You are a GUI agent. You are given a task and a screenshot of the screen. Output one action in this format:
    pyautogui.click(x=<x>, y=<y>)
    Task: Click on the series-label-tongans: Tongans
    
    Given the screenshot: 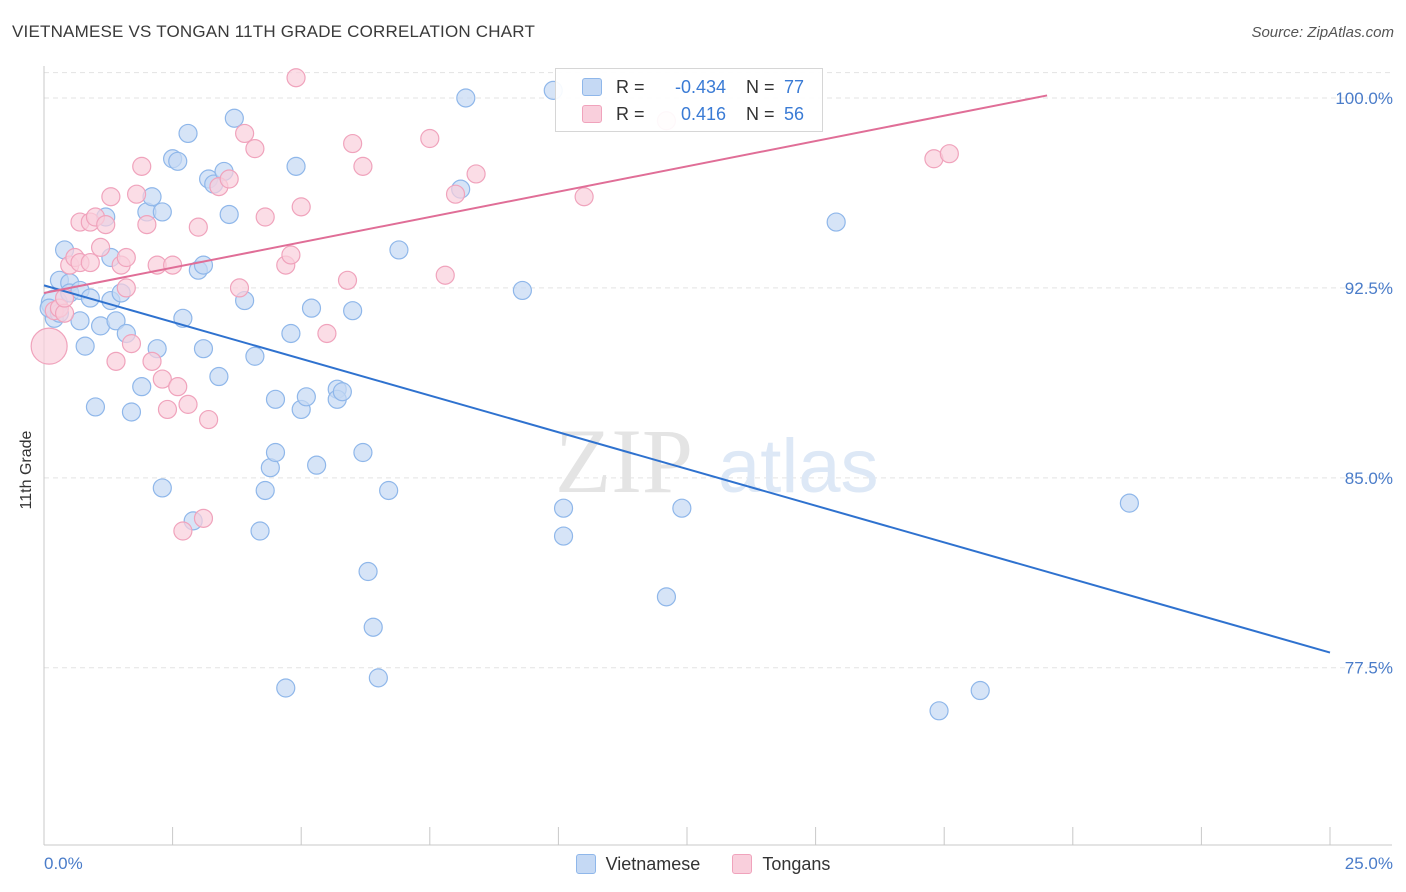 What is the action you would take?
    pyautogui.click(x=796, y=863)
    